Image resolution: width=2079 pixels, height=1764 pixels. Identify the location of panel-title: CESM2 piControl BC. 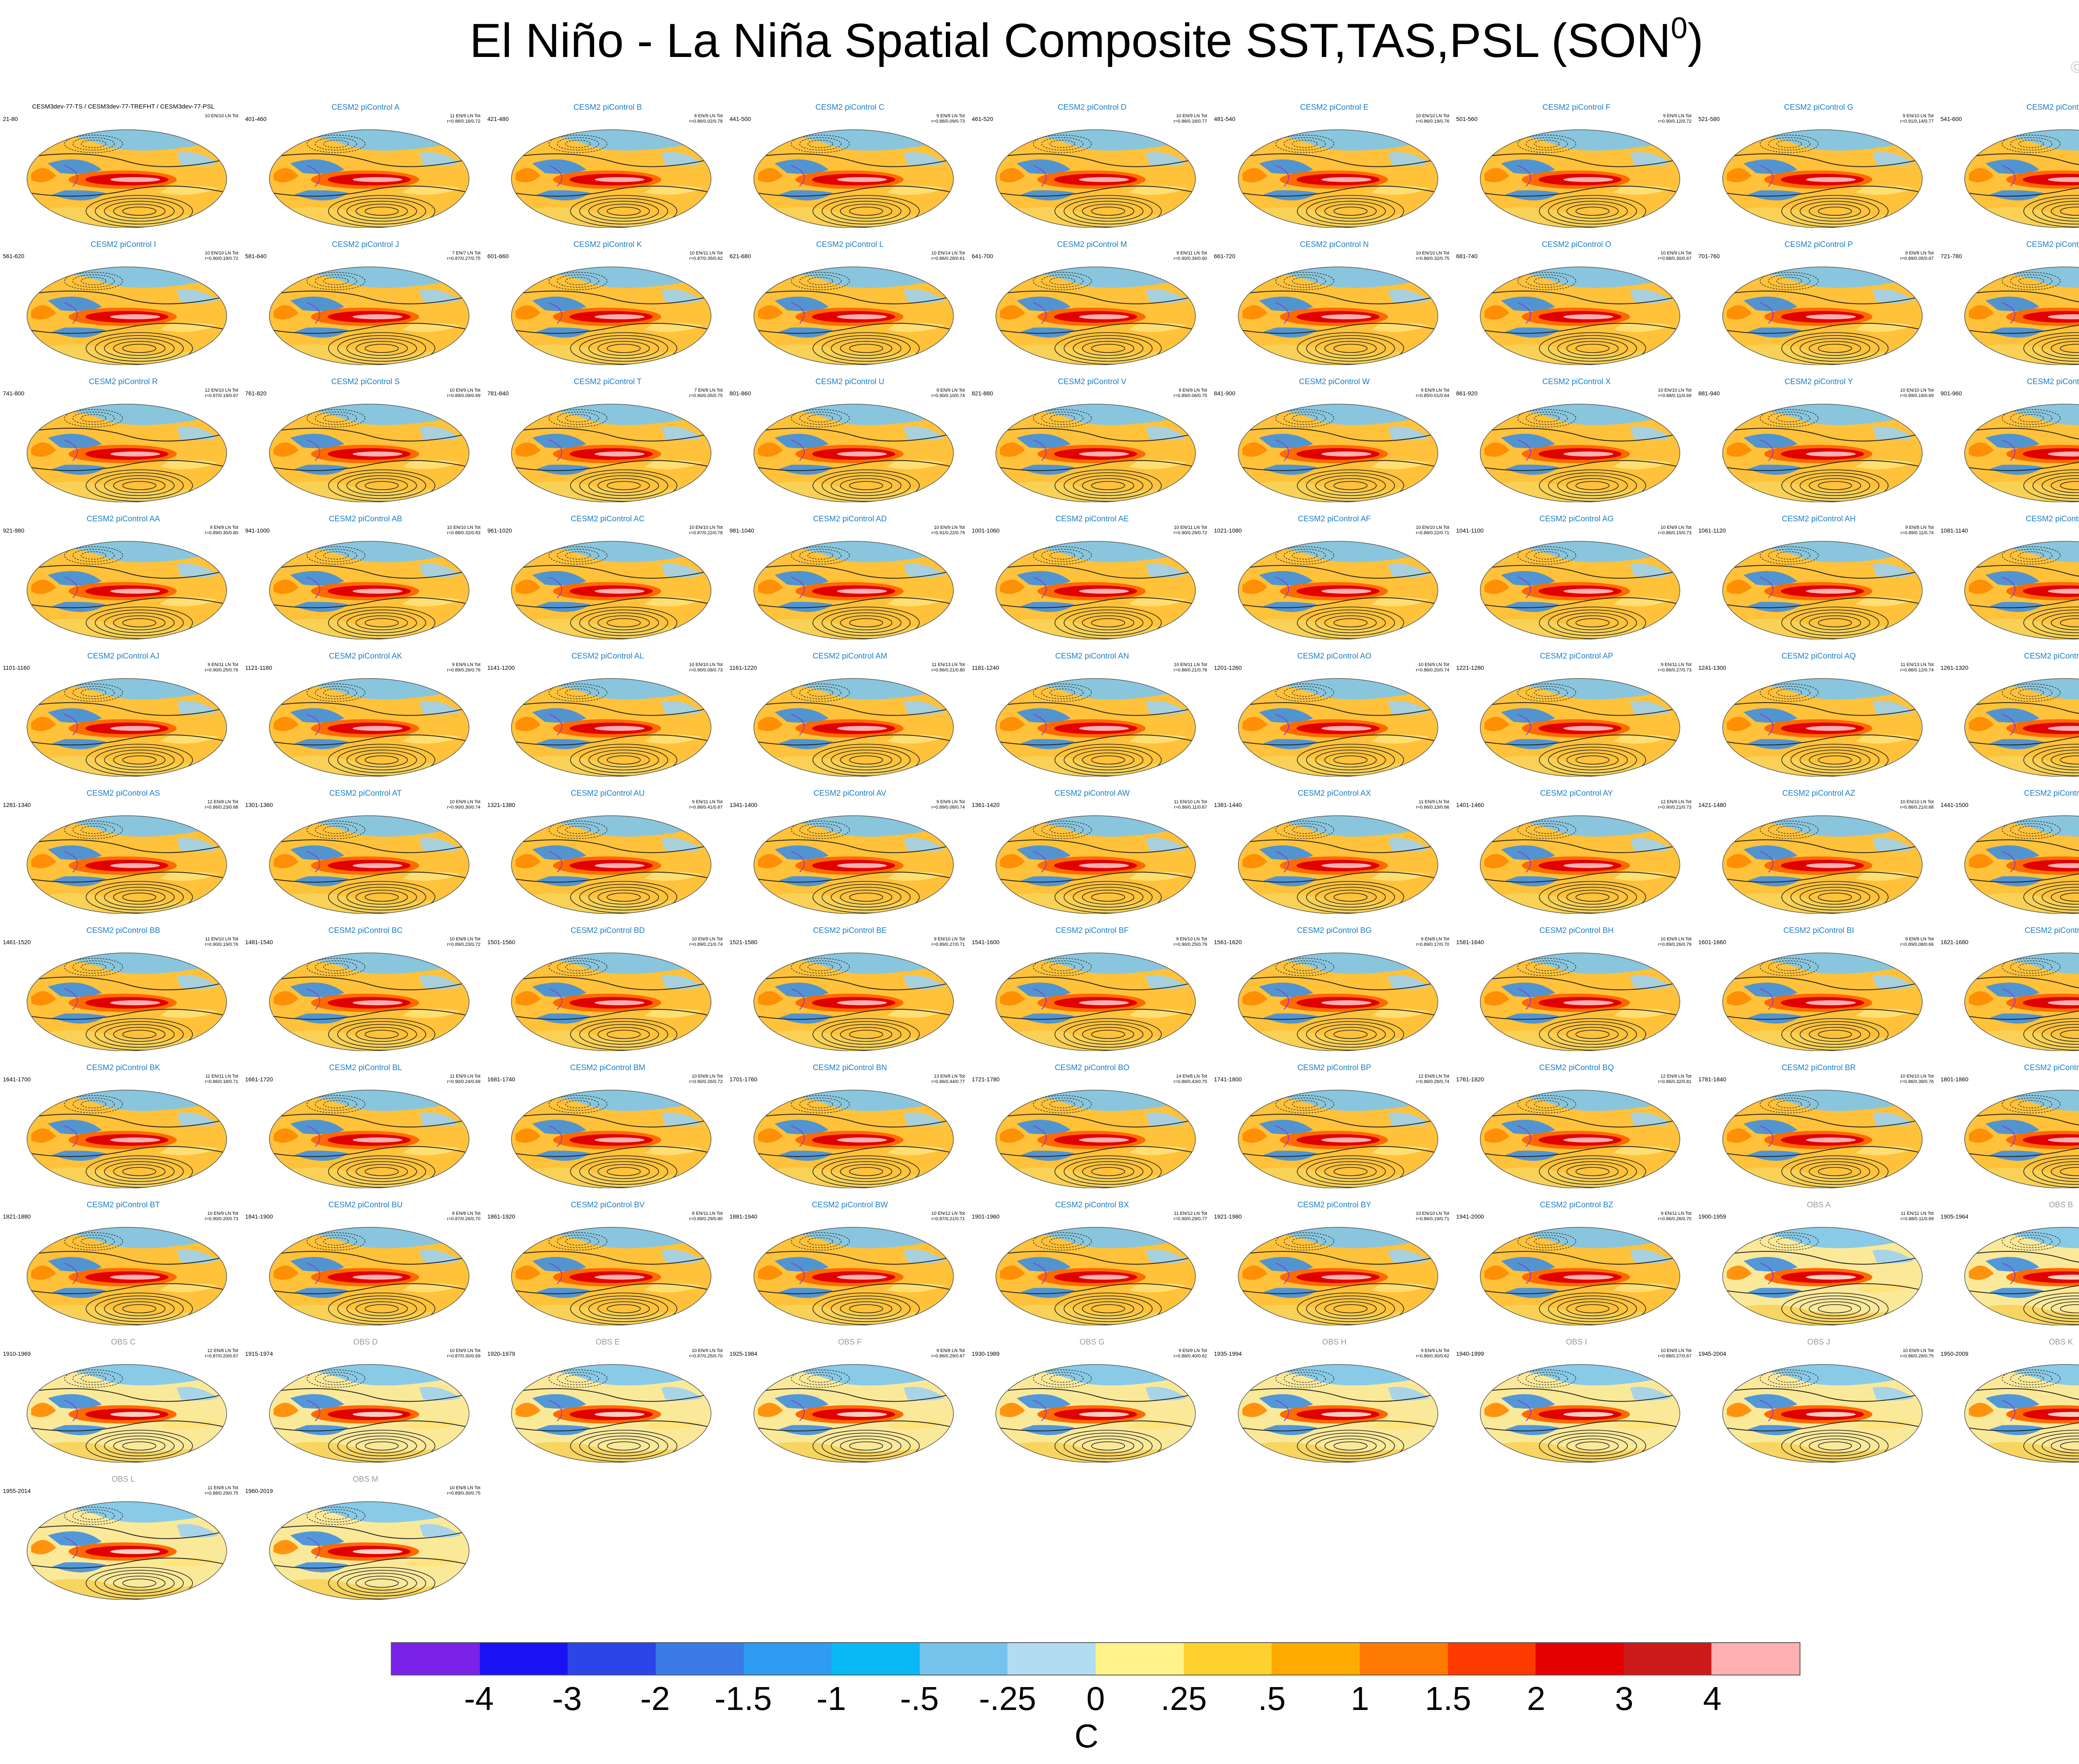
(365, 931).